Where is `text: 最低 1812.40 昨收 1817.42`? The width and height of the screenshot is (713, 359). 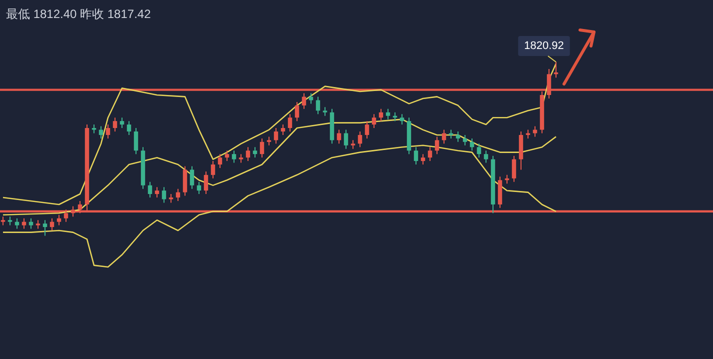 text: 最低 1812.40 昨收 1817.42 is located at coordinates (79, 14).